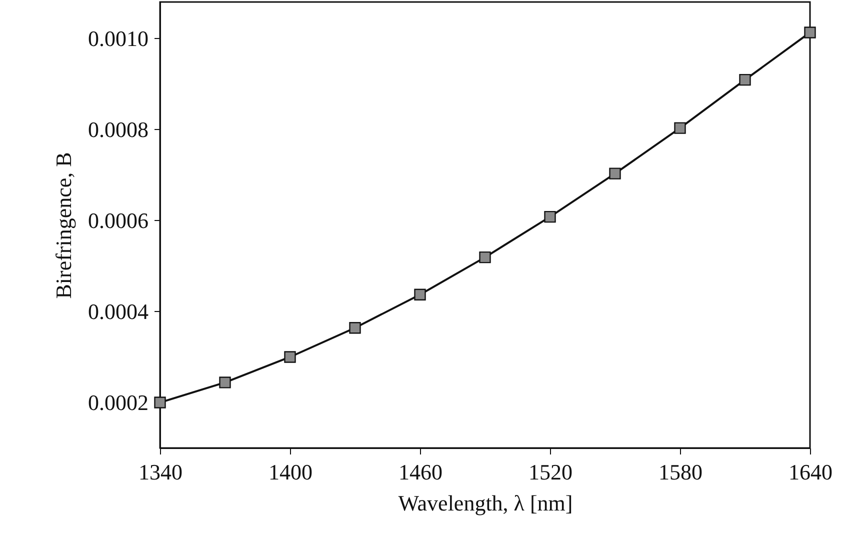 Image resolution: width=845 pixels, height=544 pixels. Describe the element at coordinates (118, 38) in the screenshot. I see `y-tick-label: 0.0010` at that location.